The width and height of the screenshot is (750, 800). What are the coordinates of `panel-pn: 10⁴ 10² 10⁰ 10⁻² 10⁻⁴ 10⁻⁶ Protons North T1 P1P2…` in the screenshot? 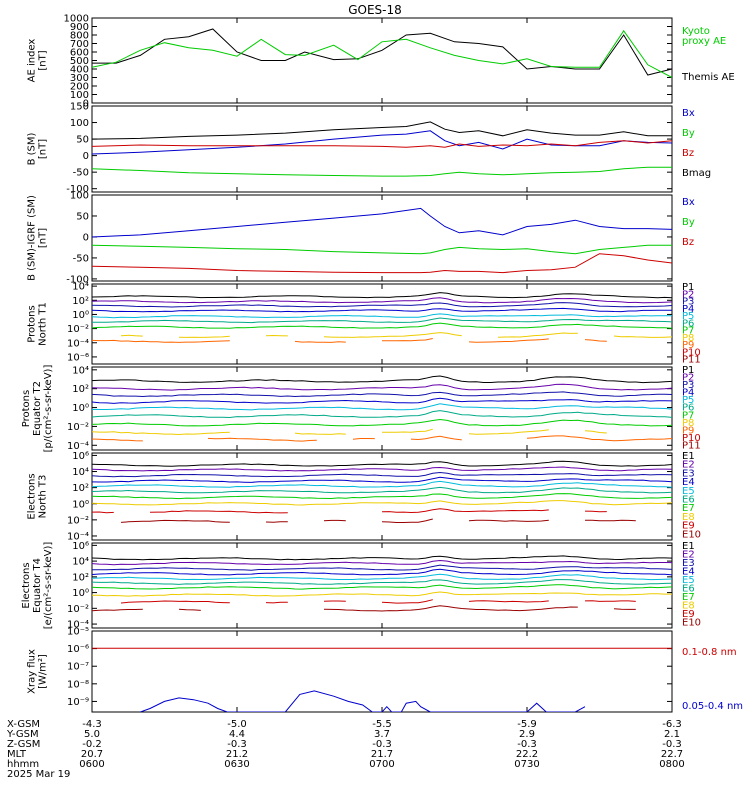 It's located at (364, 324).